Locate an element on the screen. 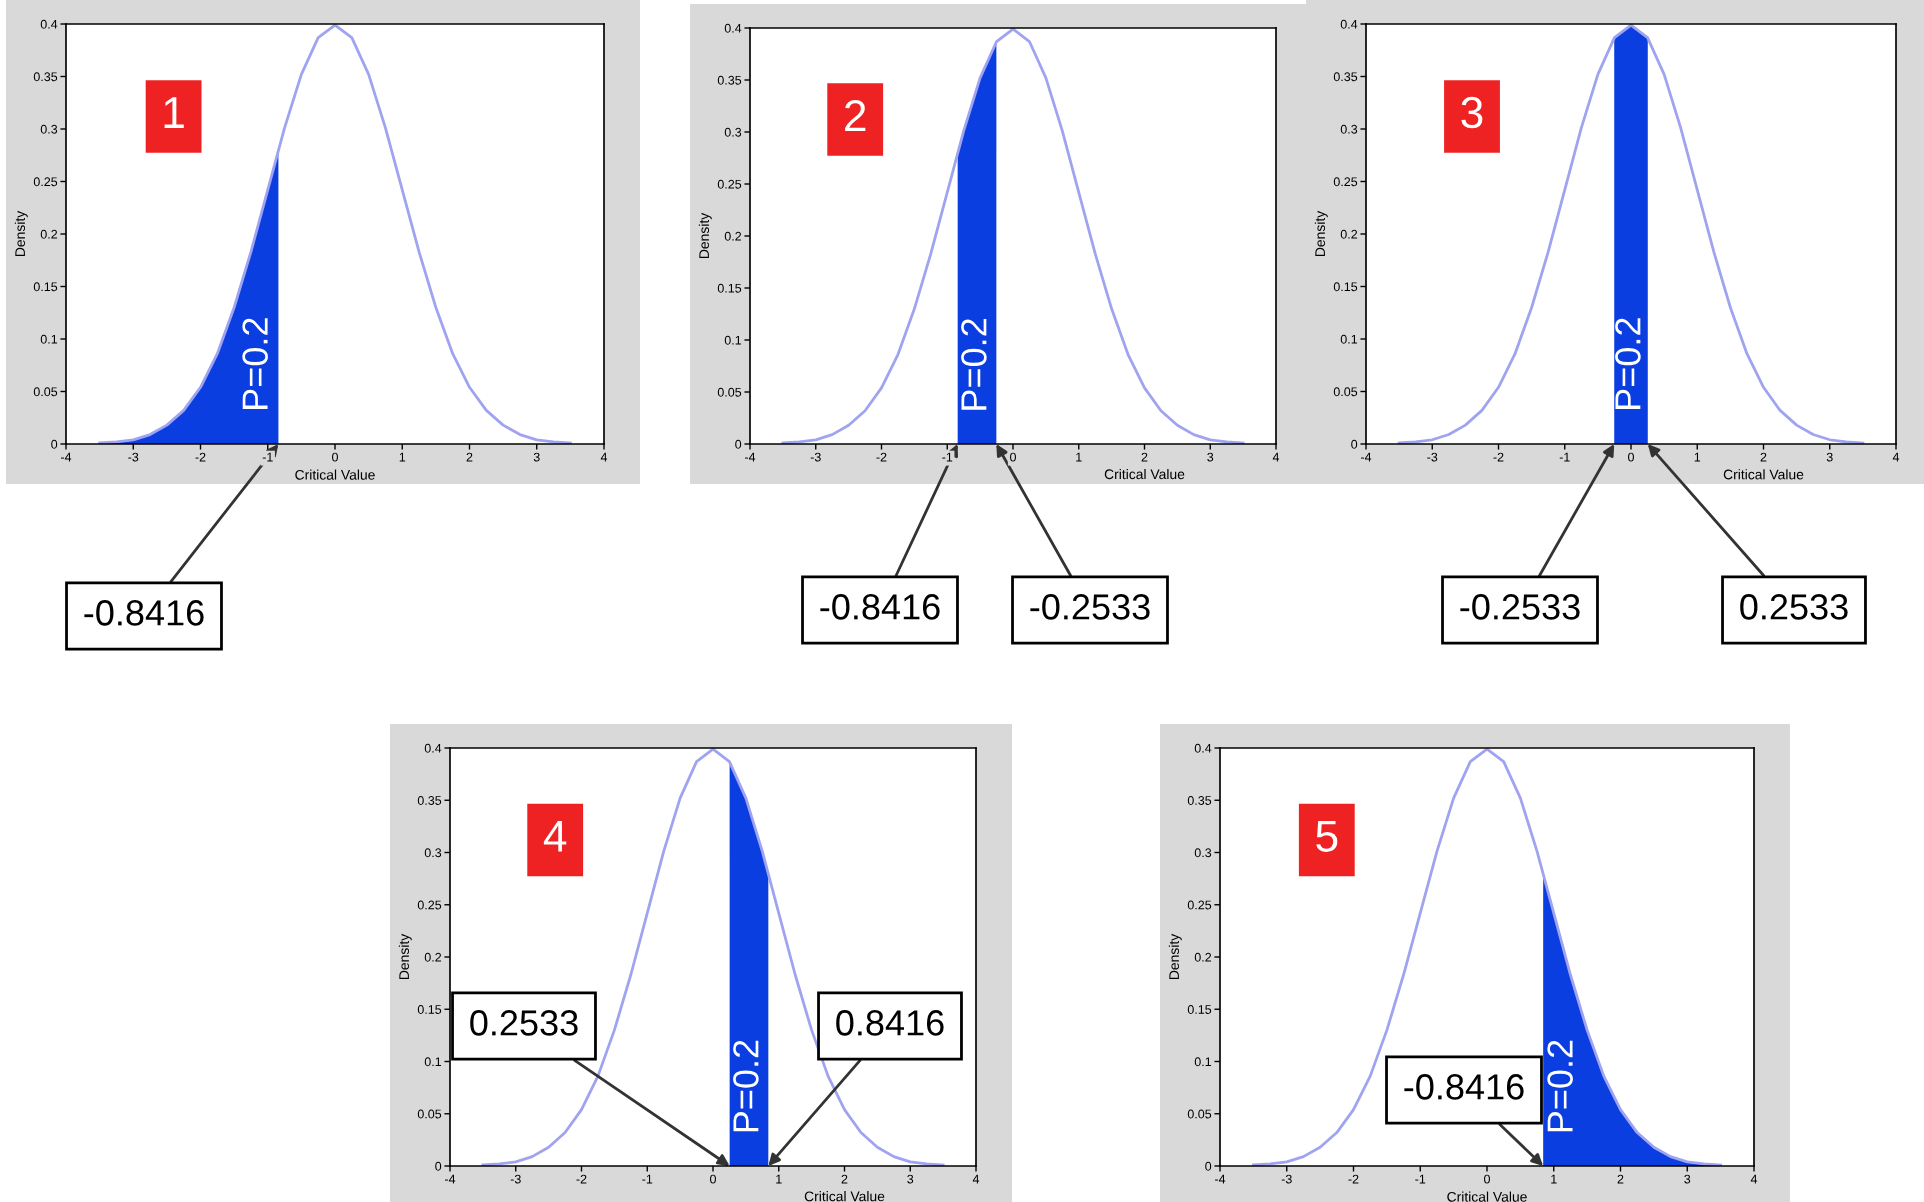 This screenshot has height=1202, width=1924. annotation: 4 is located at coordinates (555, 836).